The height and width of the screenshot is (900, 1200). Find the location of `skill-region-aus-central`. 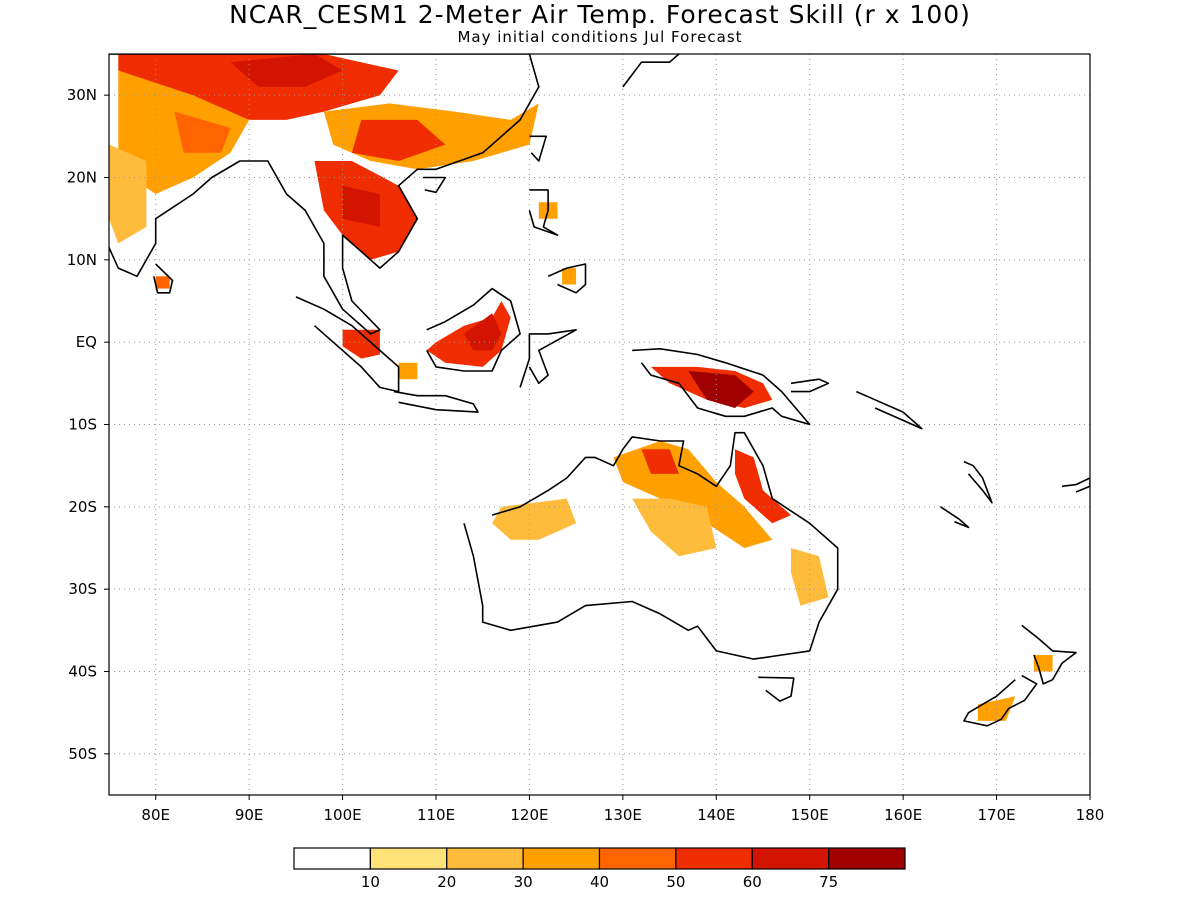

skill-region-aus-central is located at coordinates (674, 527).